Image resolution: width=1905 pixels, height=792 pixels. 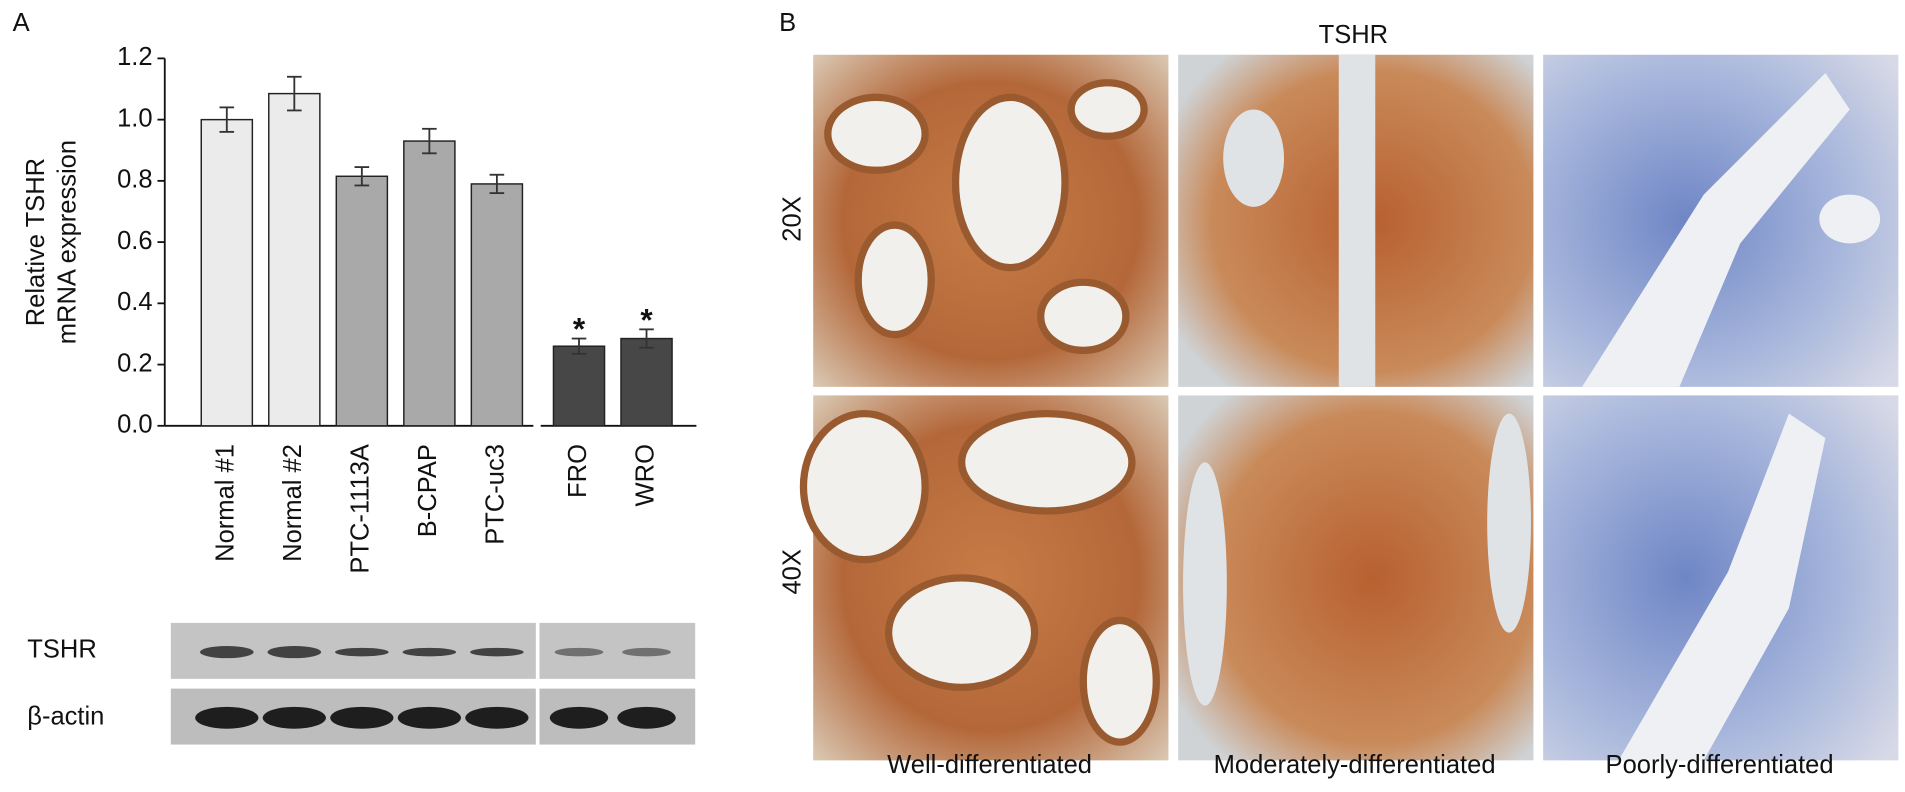 I want to click on x-tick-label: PTC-1113A, so click(x=361, y=509).